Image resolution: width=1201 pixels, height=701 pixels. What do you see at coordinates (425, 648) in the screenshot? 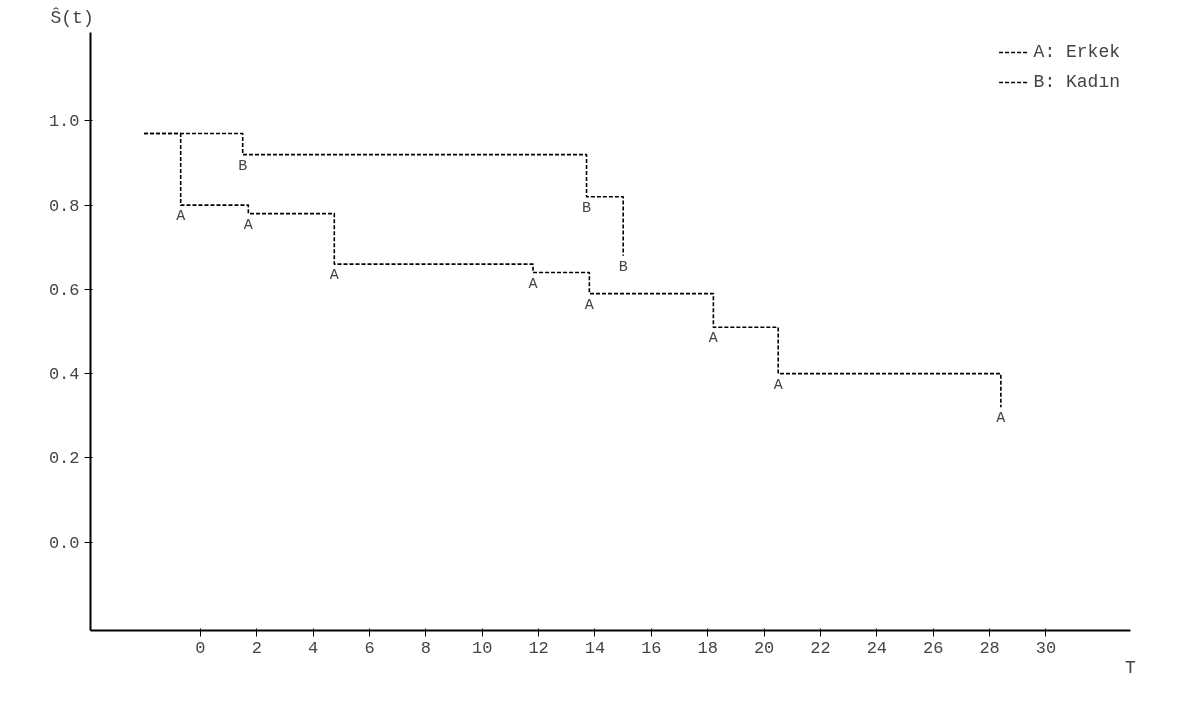
I see `x-tick-label: 8` at bounding box center [425, 648].